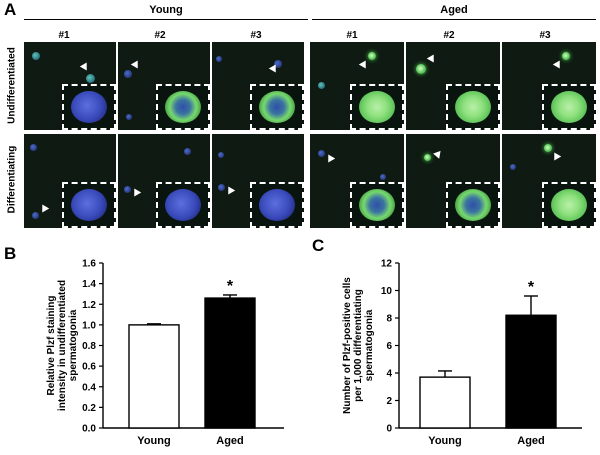 The image size is (600, 455). Describe the element at coordinates (258, 86) in the screenshot. I see `micrograph-young-3-undifferentiated` at that location.